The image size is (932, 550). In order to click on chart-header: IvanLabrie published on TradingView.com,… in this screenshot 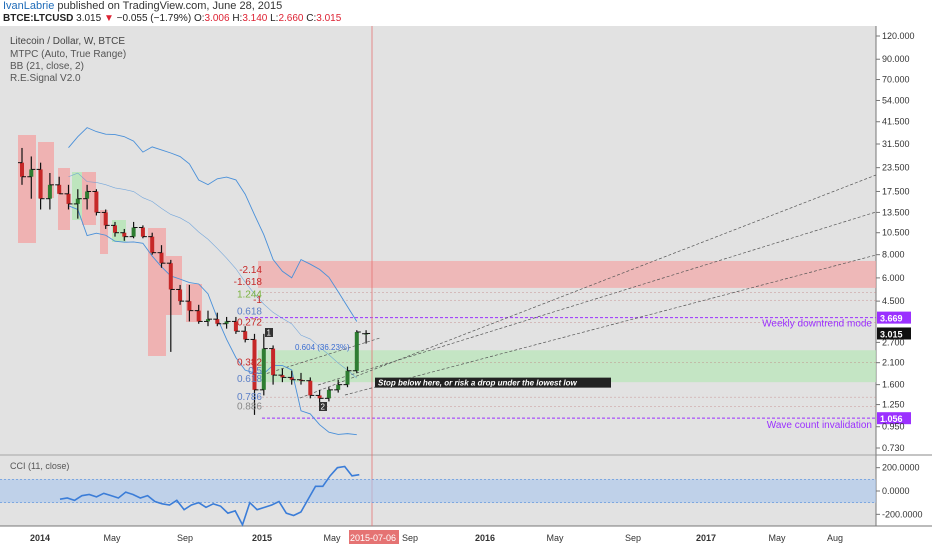, I will do `click(466, 13)`.